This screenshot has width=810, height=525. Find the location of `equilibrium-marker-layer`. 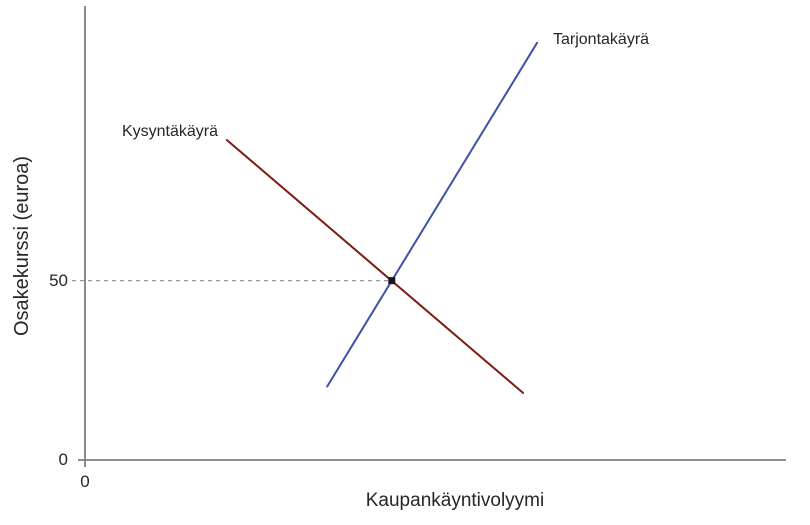

equilibrium-marker-layer is located at coordinates (392, 281).